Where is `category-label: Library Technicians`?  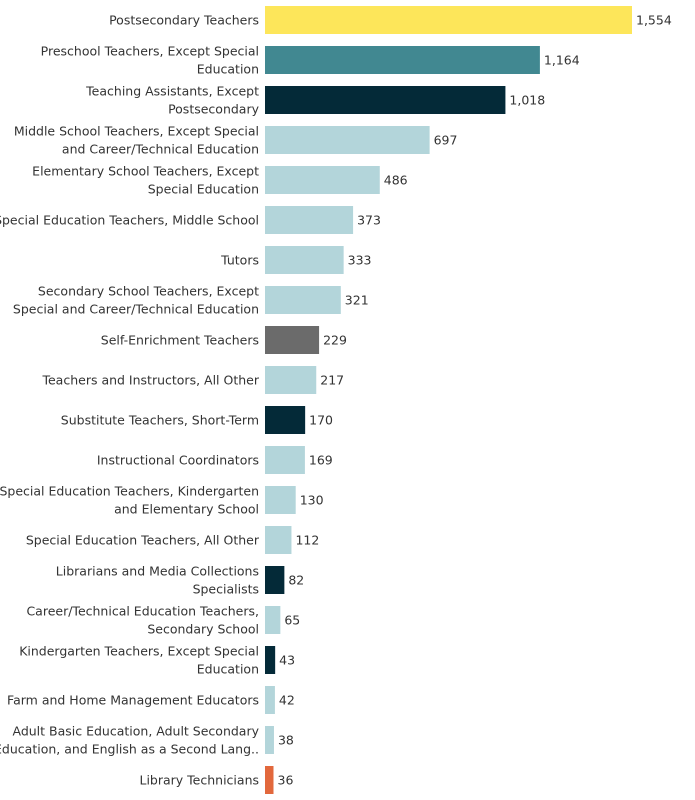 category-label: Library Technicians is located at coordinates (199, 780).